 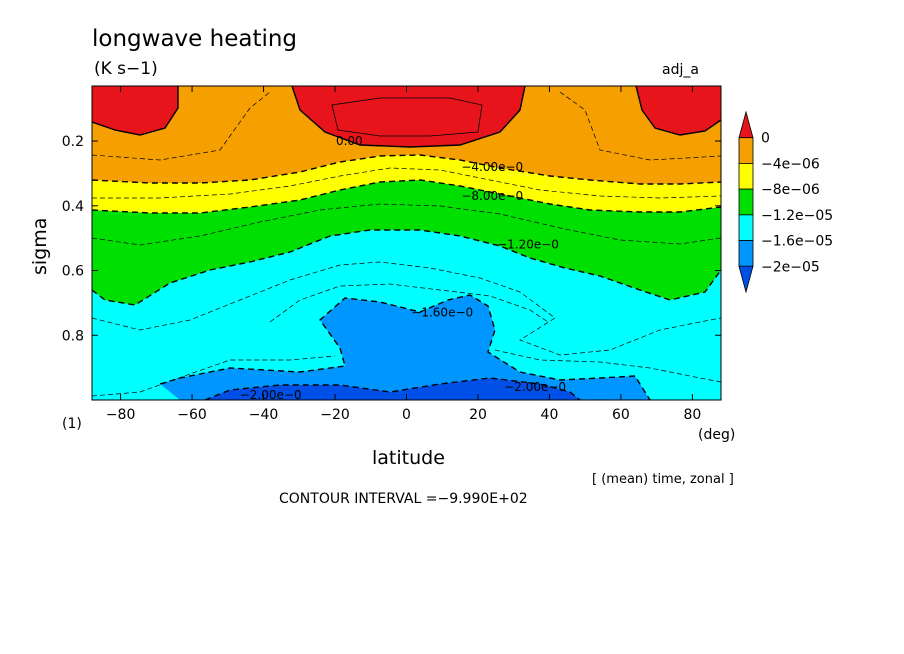 What do you see at coordinates (264, 415) in the screenshot?
I see `x-tick-label: −40` at bounding box center [264, 415].